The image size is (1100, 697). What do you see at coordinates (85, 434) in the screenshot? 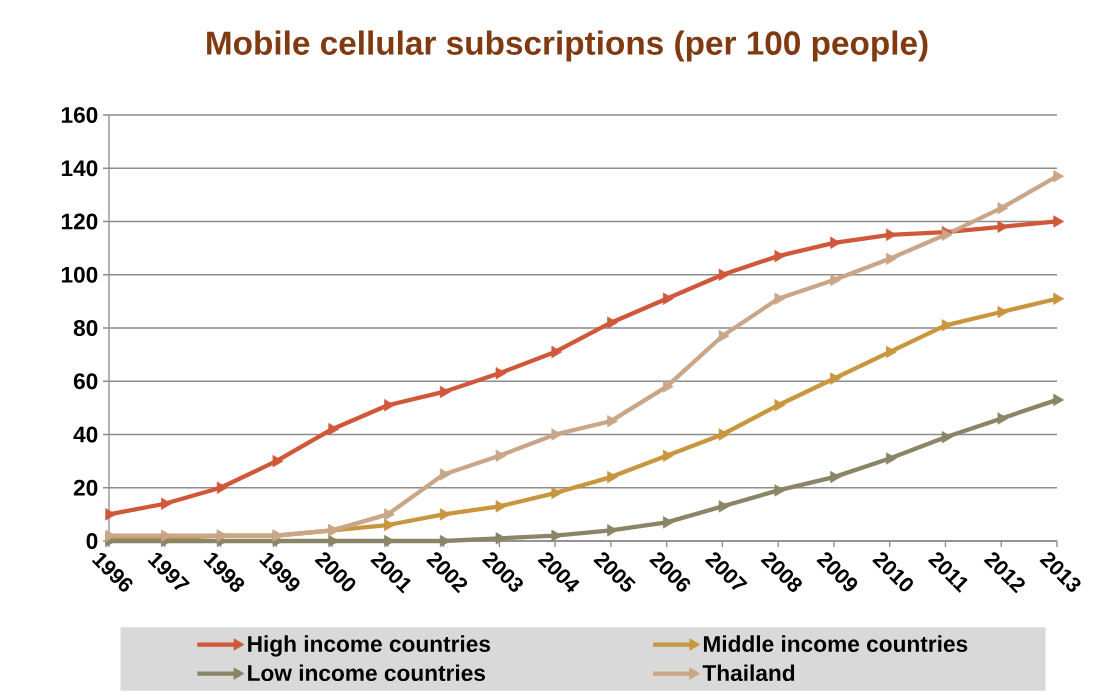
I see `y-tick-label: 40` at bounding box center [85, 434].